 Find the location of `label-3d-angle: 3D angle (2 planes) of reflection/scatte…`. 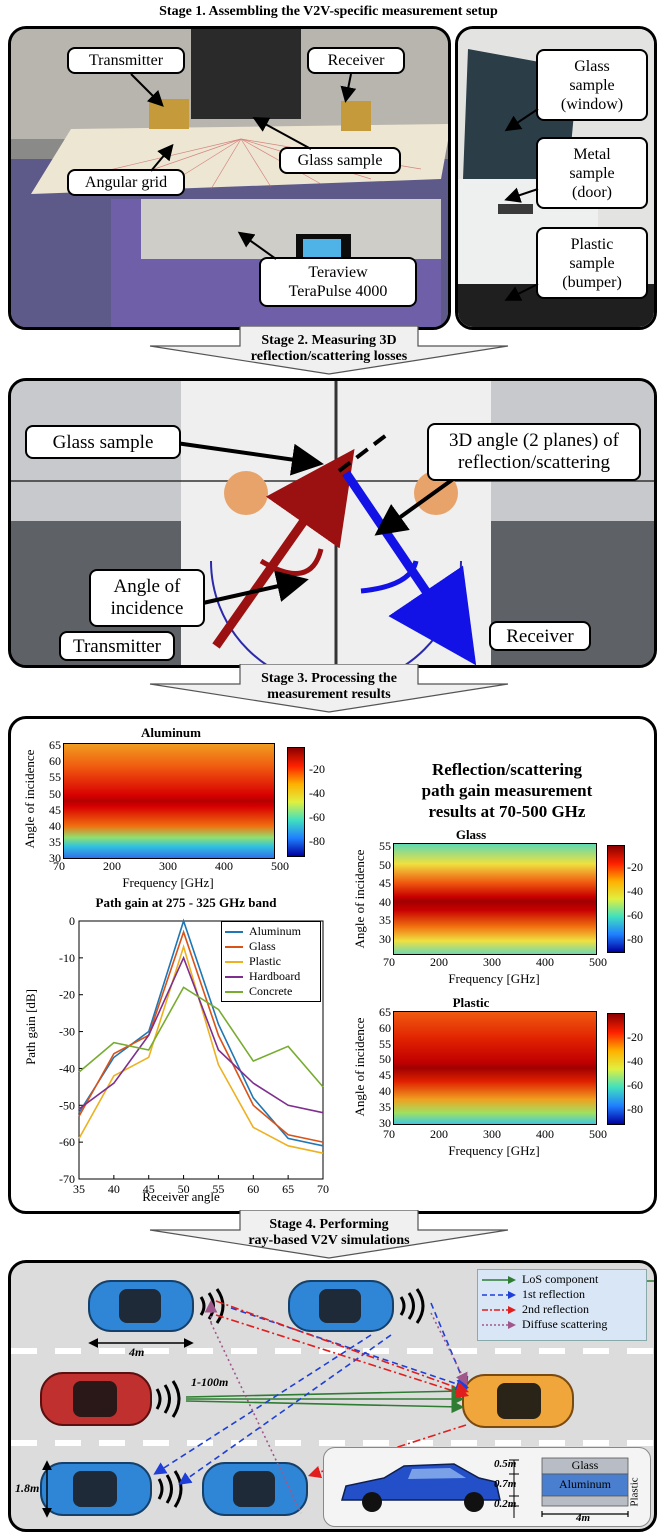

label-3d-angle: 3D angle (2 planes) of reflection/scatte… is located at coordinates (534, 452).